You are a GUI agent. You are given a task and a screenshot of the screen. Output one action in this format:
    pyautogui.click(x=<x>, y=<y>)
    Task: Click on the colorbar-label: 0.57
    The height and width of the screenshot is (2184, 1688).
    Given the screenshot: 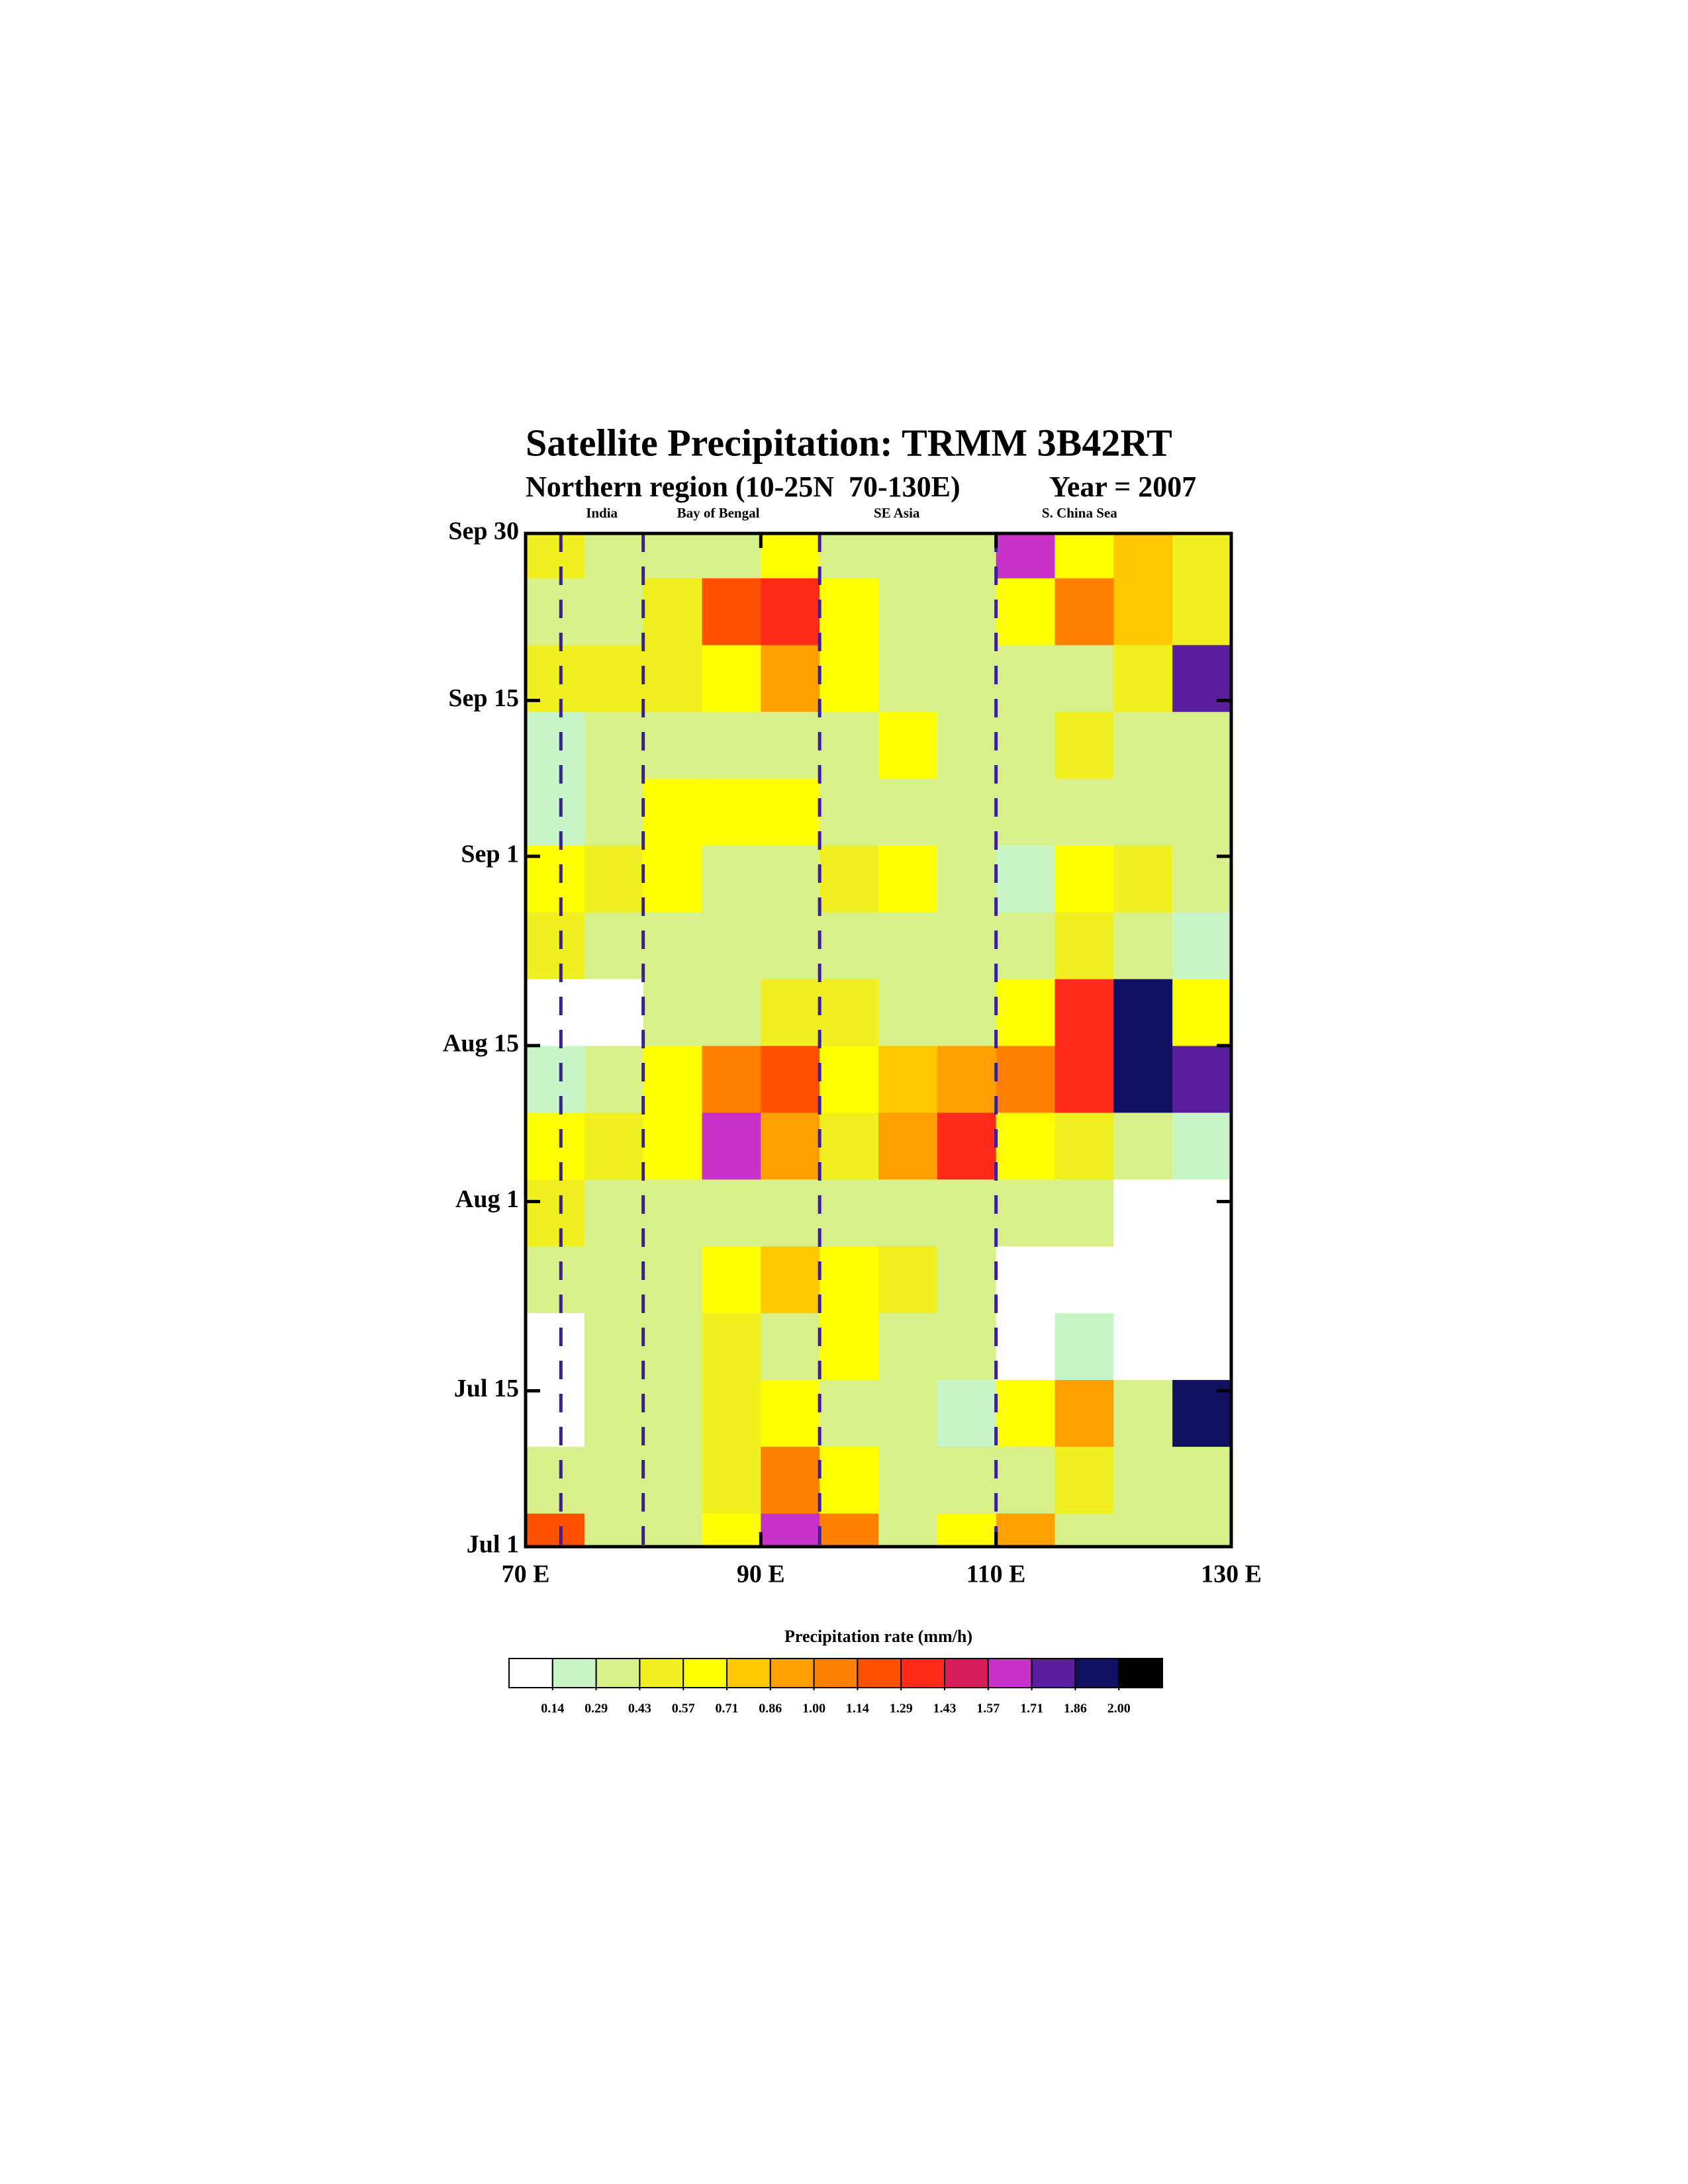 What is the action you would take?
    pyautogui.click(x=683, y=1709)
    